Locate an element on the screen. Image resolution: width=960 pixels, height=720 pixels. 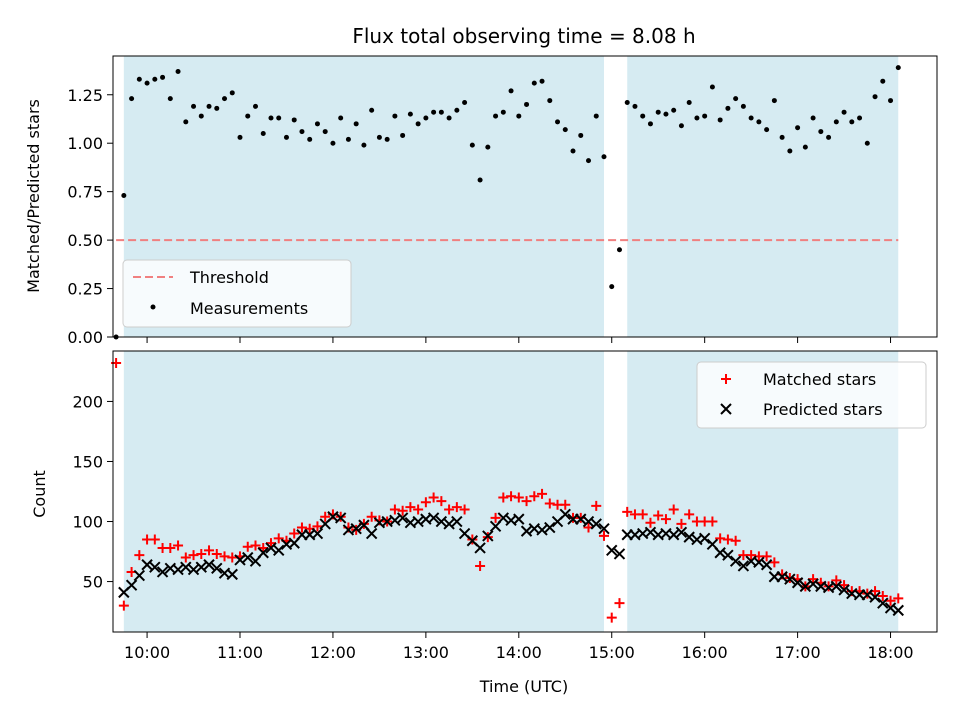
legend-matched-swatch is located at coordinates (726, 379).